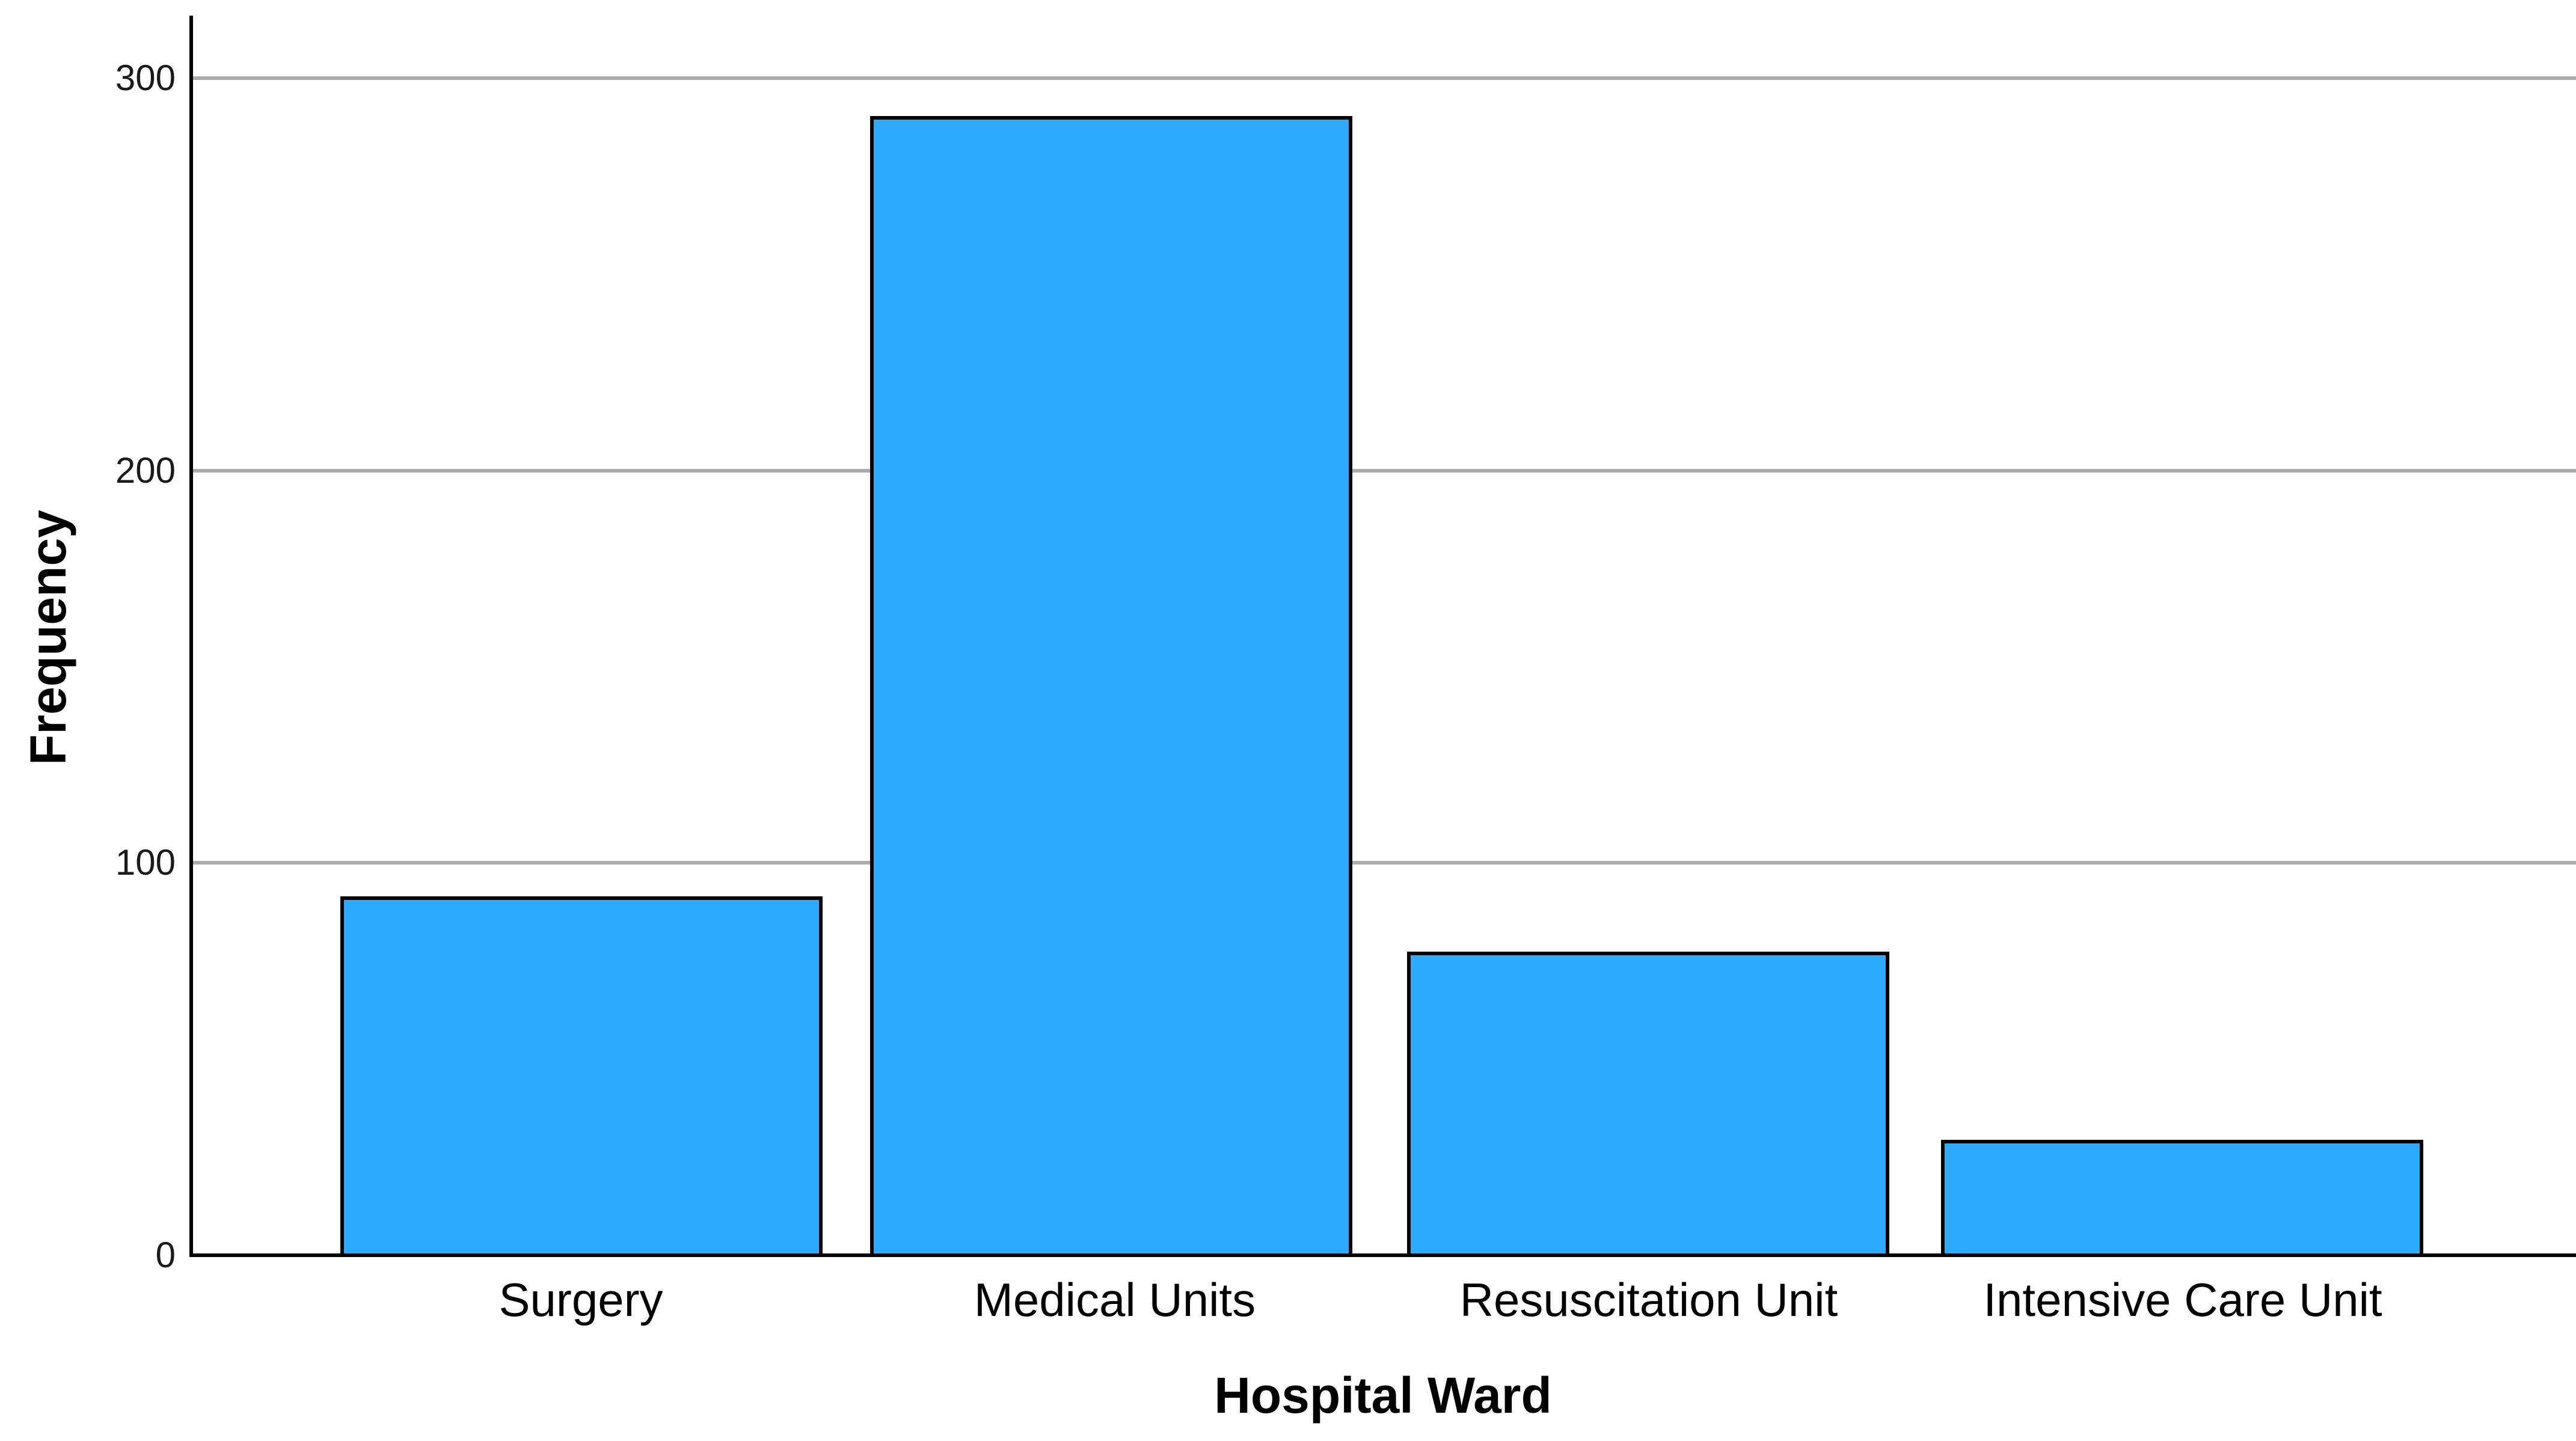 Image resolution: width=2576 pixels, height=1441 pixels. What do you see at coordinates (1383, 1255) in the screenshot?
I see `x-axis-line` at bounding box center [1383, 1255].